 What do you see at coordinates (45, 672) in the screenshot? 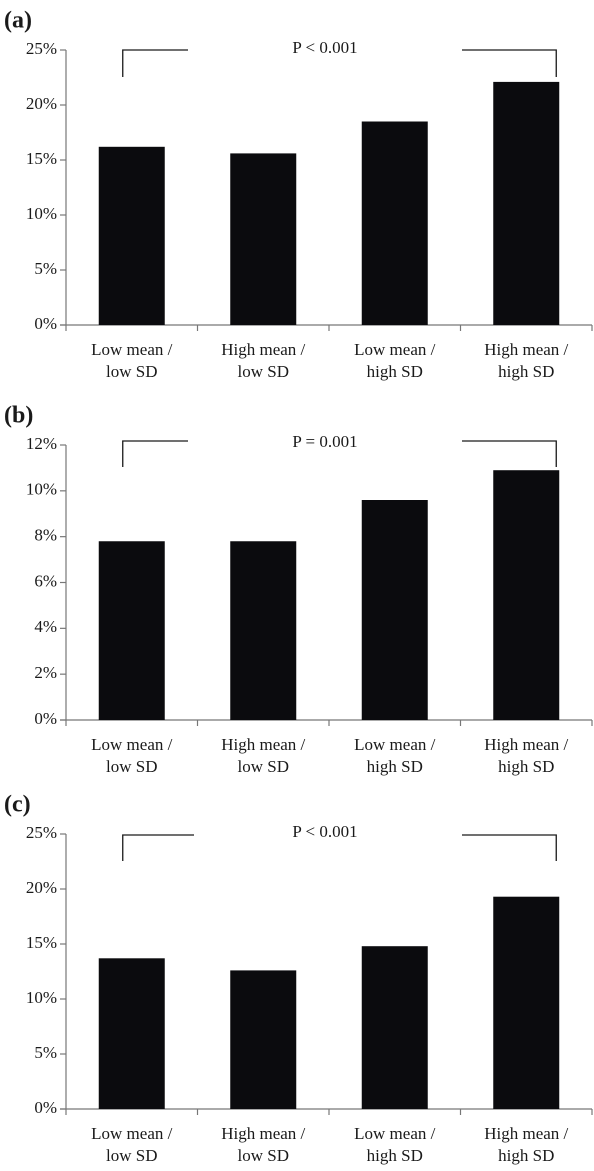
I see `y-tick-label: 2%` at bounding box center [45, 672].